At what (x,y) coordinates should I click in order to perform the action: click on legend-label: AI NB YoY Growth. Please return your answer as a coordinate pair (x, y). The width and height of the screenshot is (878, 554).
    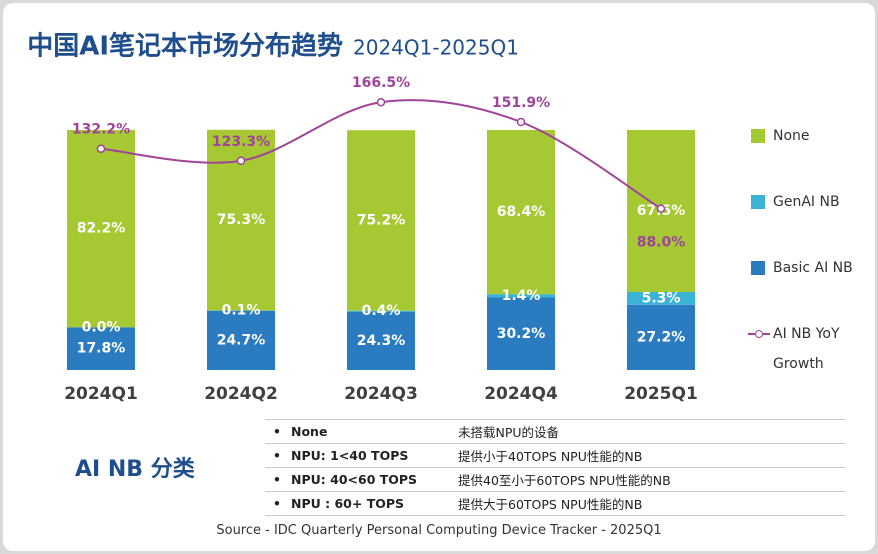
    Looking at the image, I should click on (806, 349).